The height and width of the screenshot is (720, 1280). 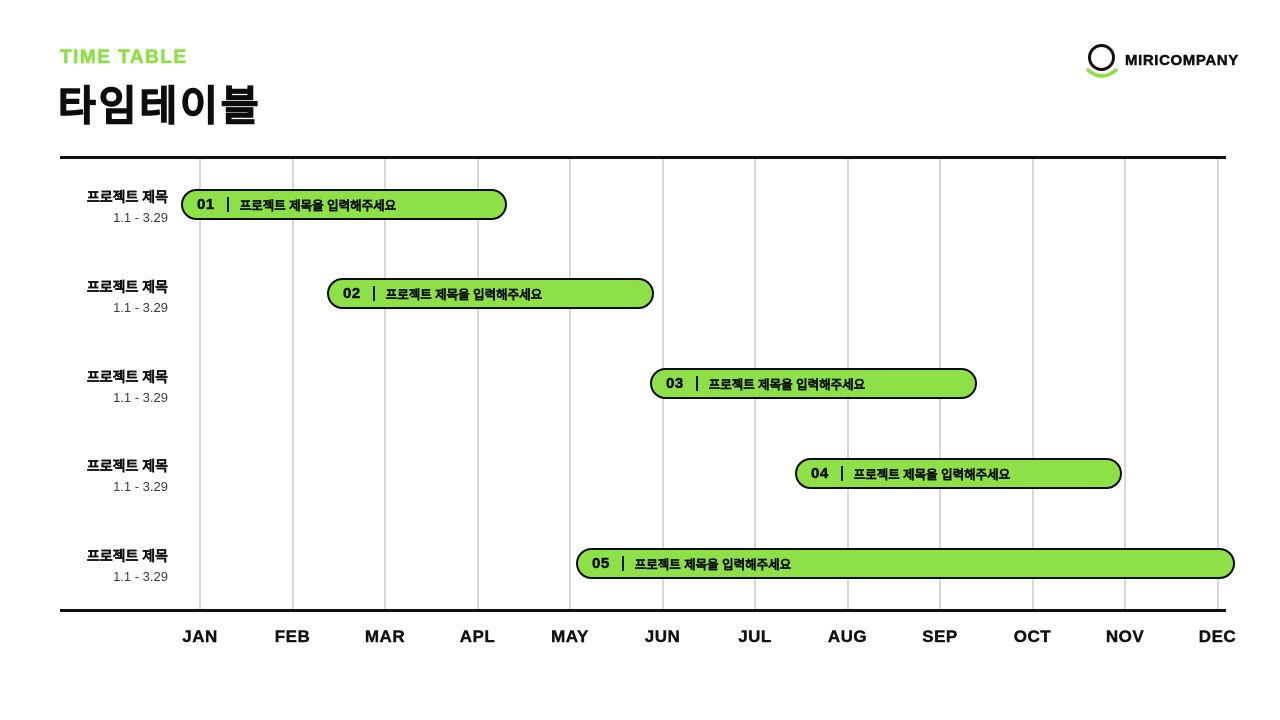 What do you see at coordinates (84, 388) in the screenshot?
I see `row-label-3: 프로젝트 제목 1.1 - 3.29` at bounding box center [84, 388].